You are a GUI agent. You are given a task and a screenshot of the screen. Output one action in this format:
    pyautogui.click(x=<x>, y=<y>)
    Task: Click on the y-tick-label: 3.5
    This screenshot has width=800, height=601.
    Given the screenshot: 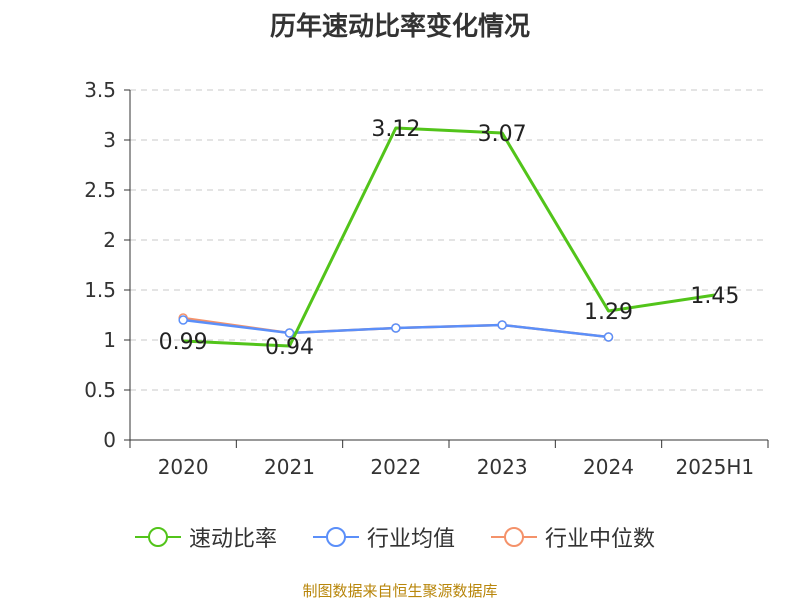 What is the action you would take?
    pyautogui.click(x=100, y=90)
    